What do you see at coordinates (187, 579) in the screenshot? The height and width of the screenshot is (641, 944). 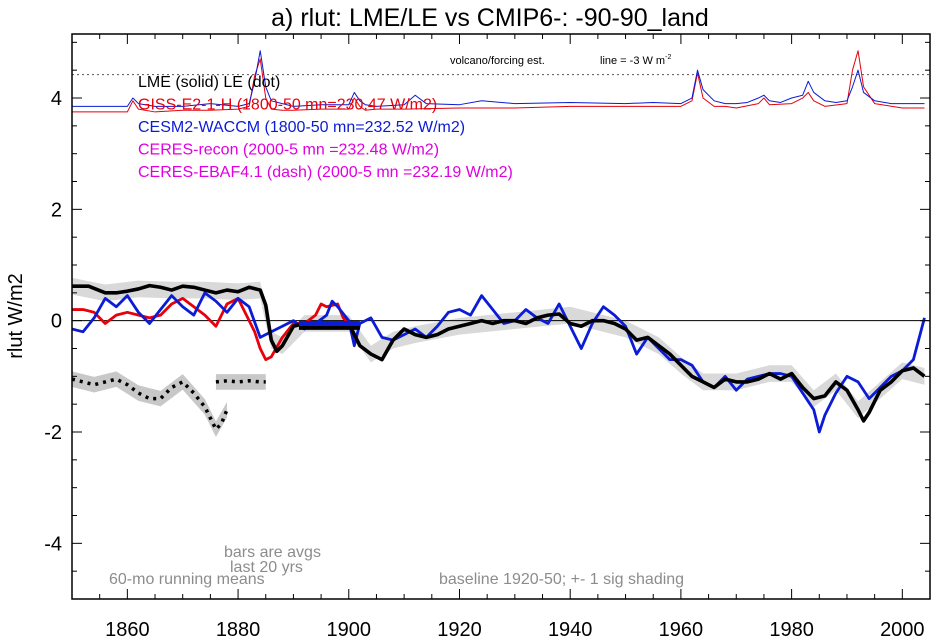 I see `running-means-note: 60-mo running means` at bounding box center [187, 579].